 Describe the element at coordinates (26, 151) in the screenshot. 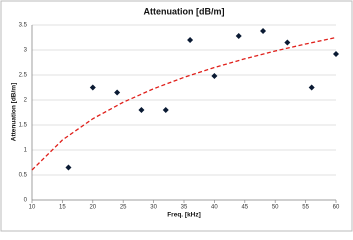

I see `y-tick-label: 1` at that location.